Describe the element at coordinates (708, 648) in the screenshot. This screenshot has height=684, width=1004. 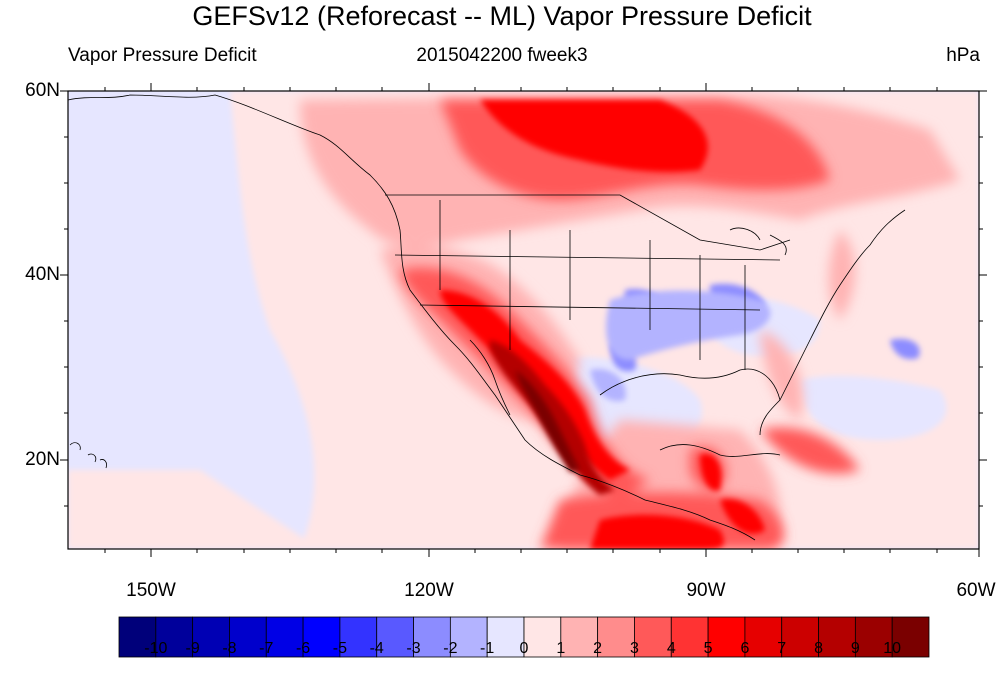
I see `colorbar-tick-label: 5` at that location.